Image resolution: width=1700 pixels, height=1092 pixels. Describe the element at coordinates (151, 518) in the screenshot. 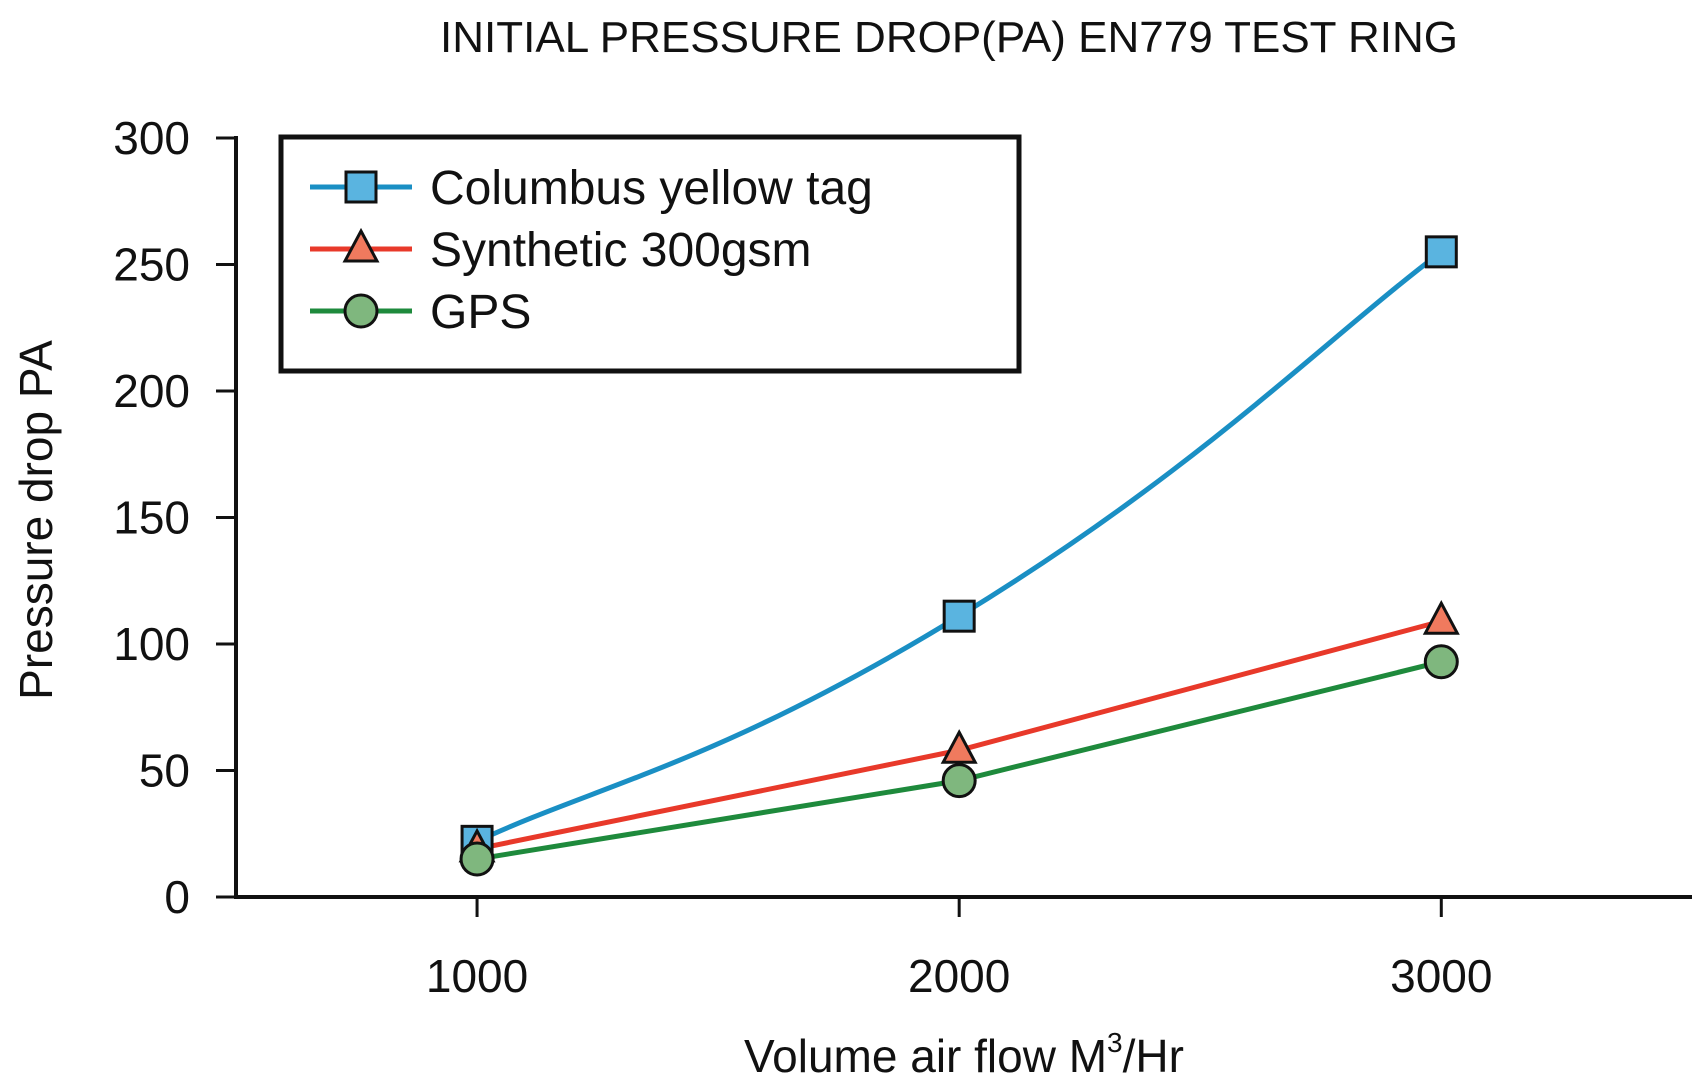

I see `y-tick-label: 150` at that location.